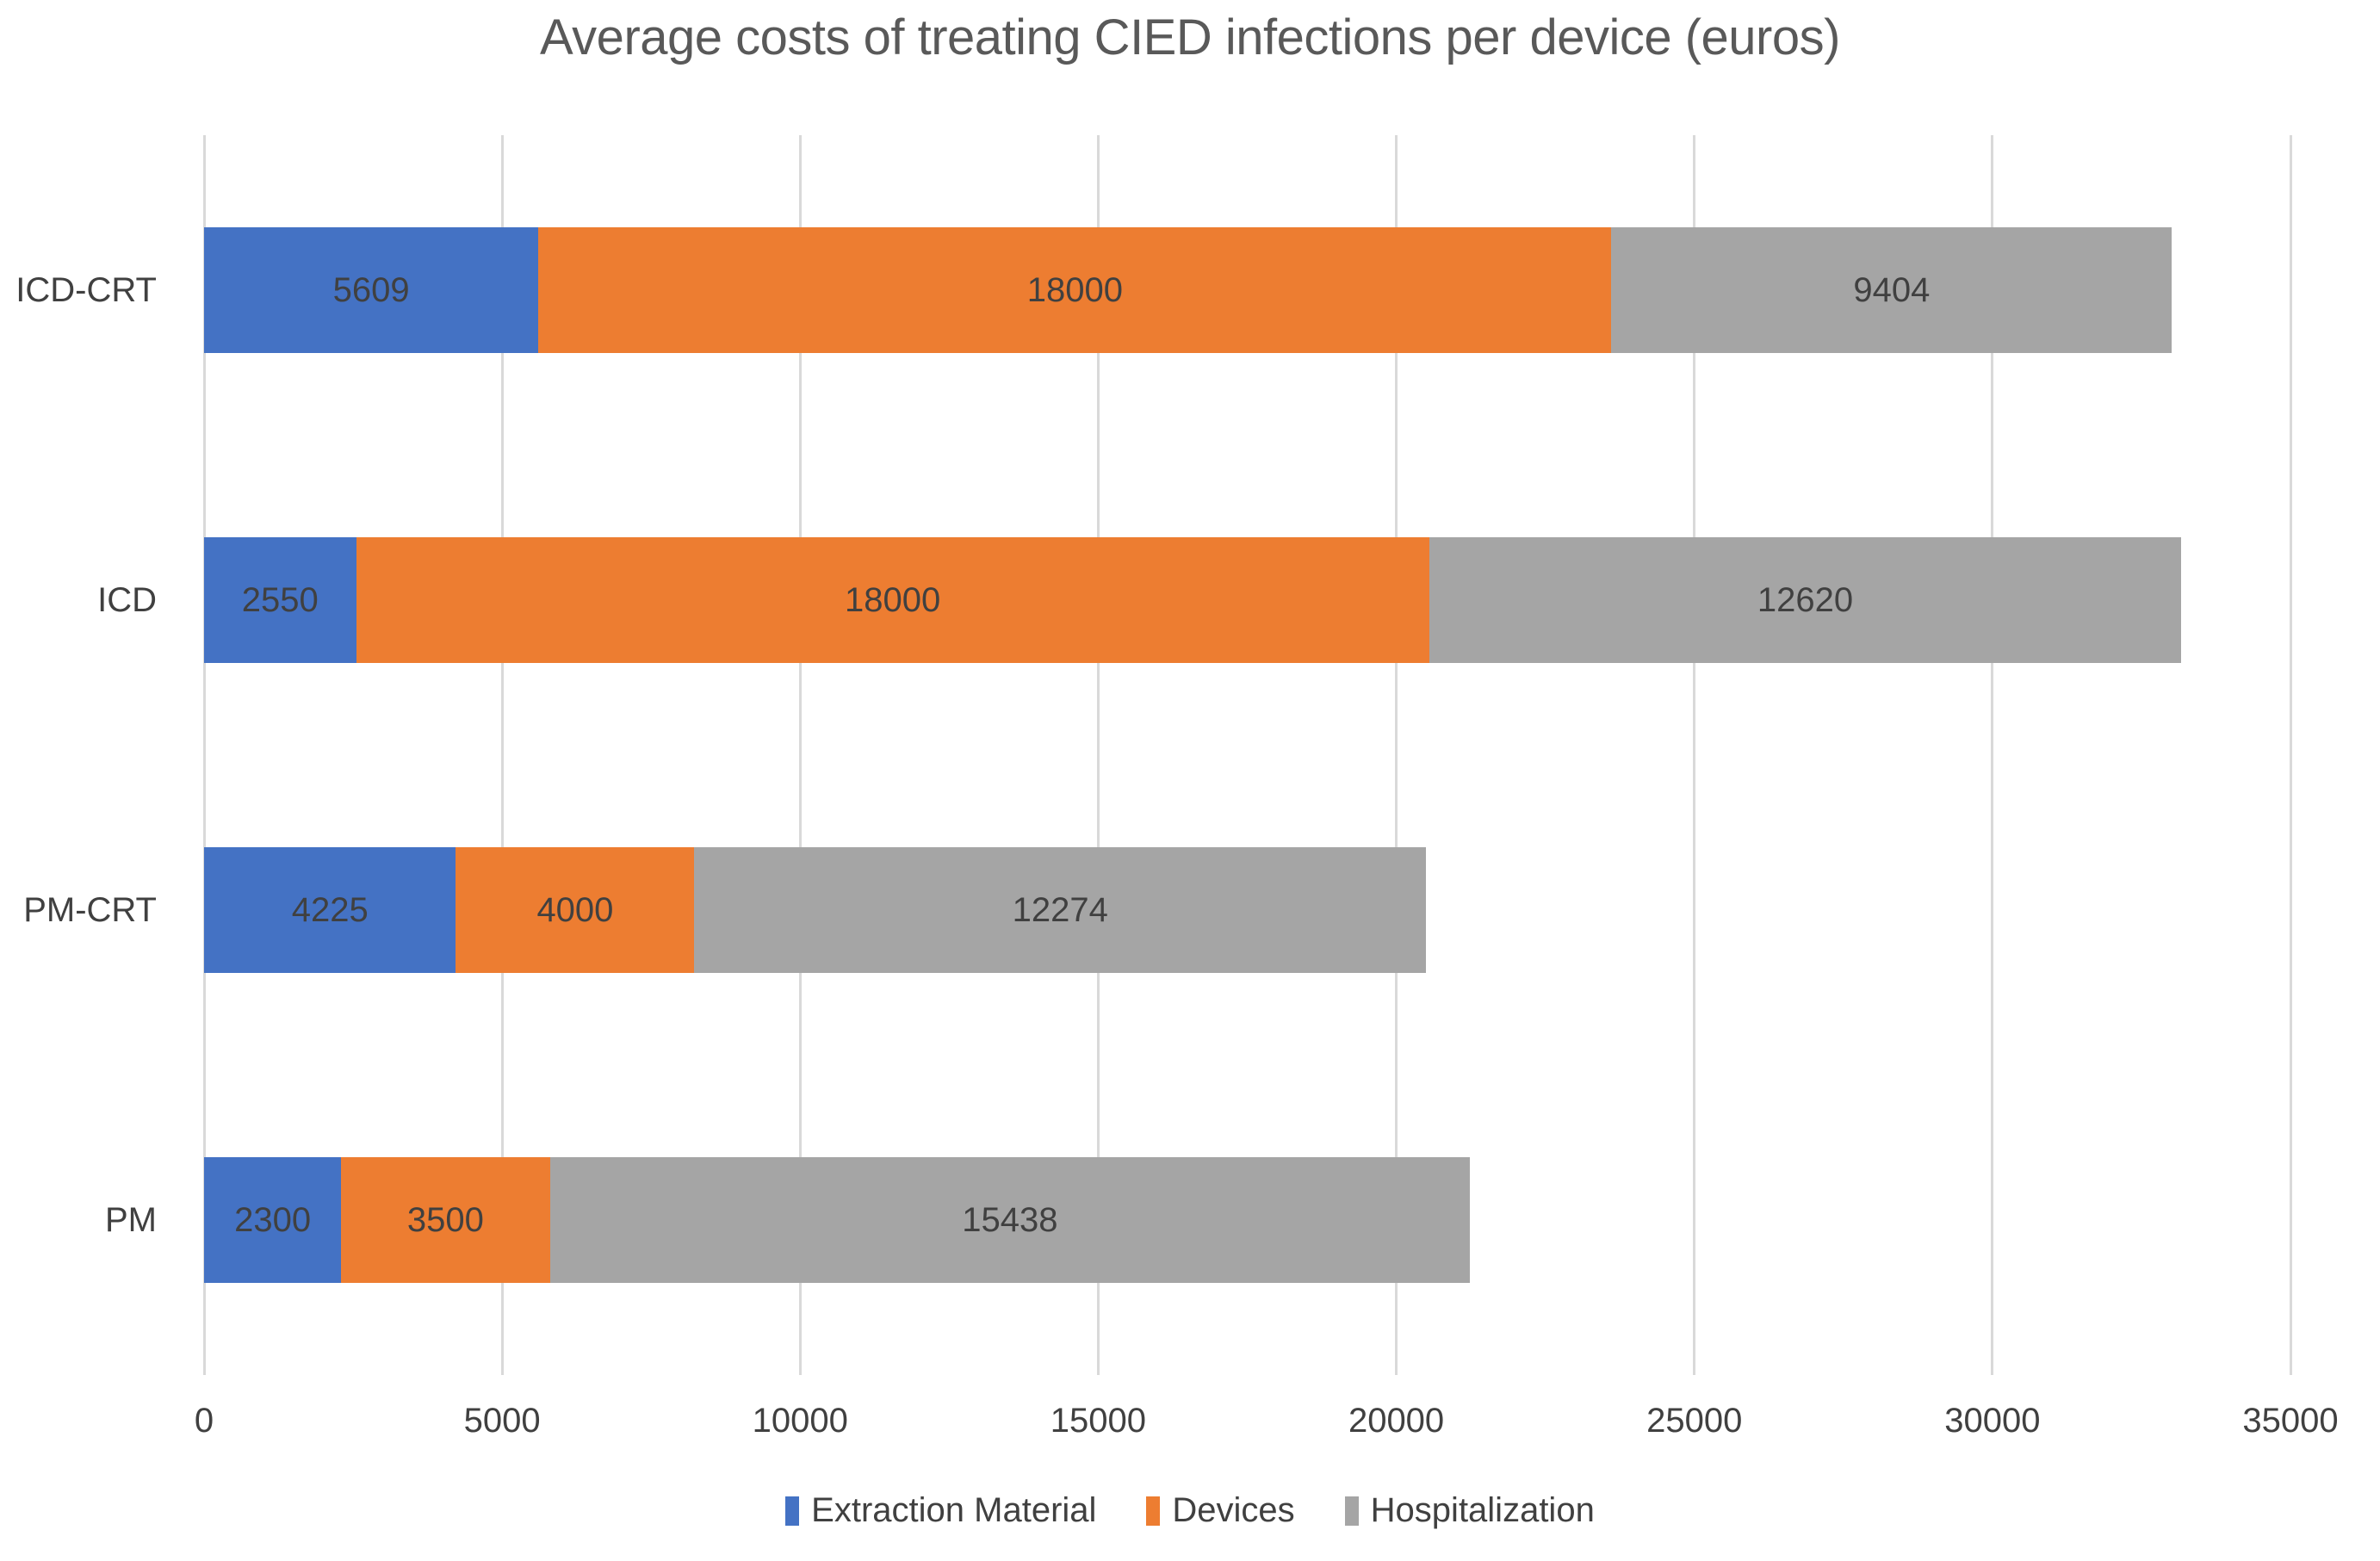  I want to click on bar-segment-hospitalization: 12274, so click(1060, 910).